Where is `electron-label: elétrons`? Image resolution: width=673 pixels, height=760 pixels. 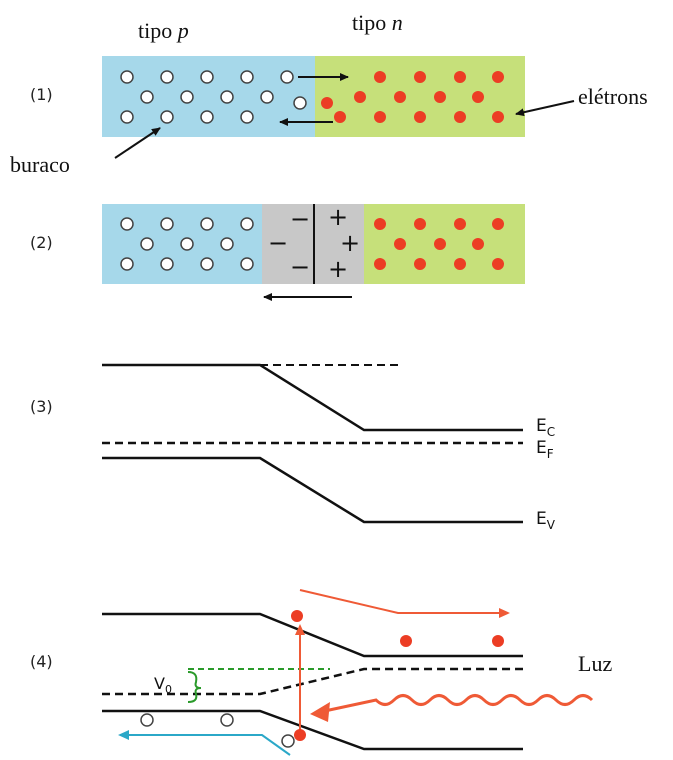 electron-label: elétrons is located at coordinates (613, 96).